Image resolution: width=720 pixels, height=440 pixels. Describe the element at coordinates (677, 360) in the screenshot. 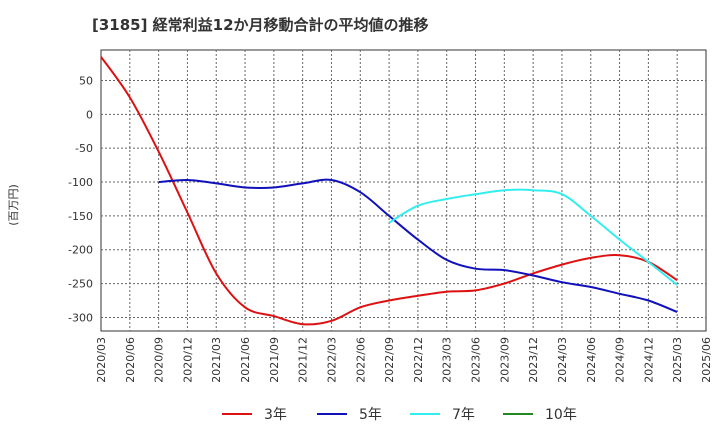

I see `x-tick-label: 2025/03` at that location.